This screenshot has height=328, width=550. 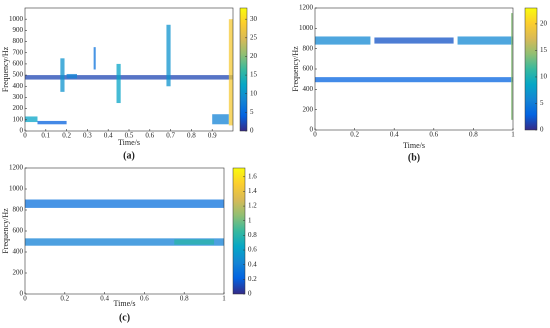 What do you see at coordinates (170, 136) in the screenshot?
I see `x-tick-label: 0.7` at bounding box center [170, 136].